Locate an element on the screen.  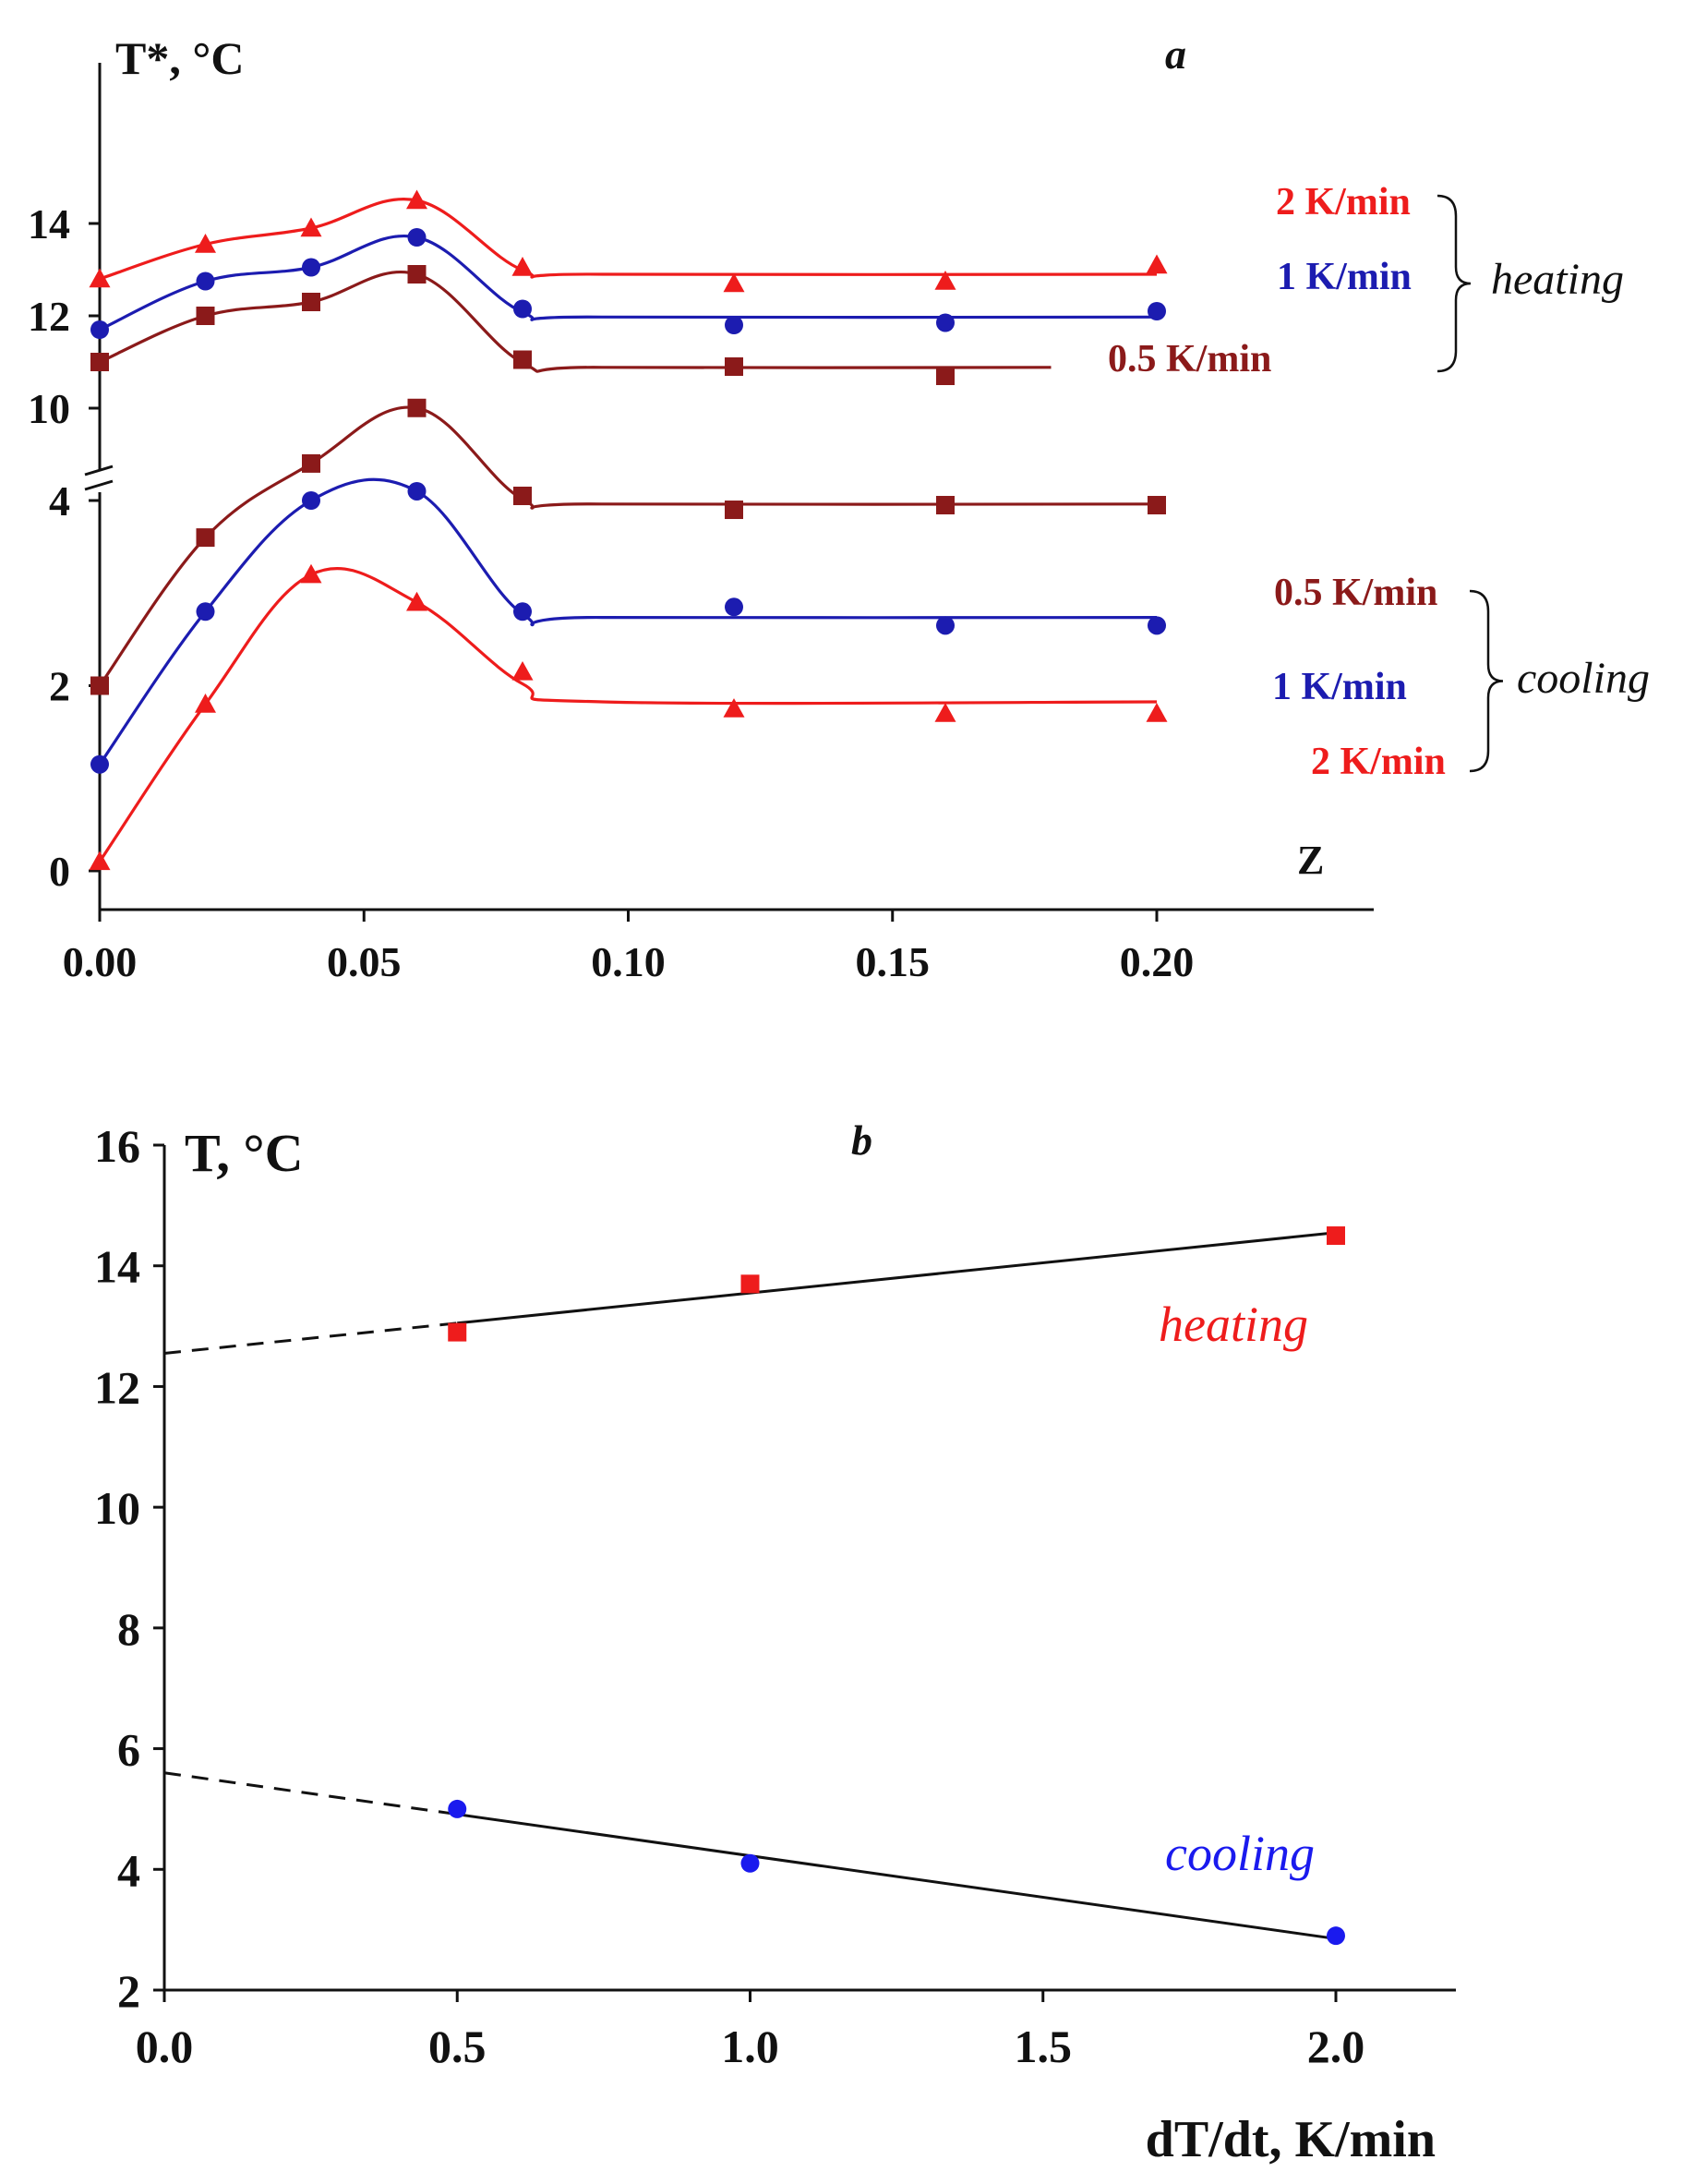
series-label-cooling-0.5: 0.5 K/min is located at coordinates (1356, 593).